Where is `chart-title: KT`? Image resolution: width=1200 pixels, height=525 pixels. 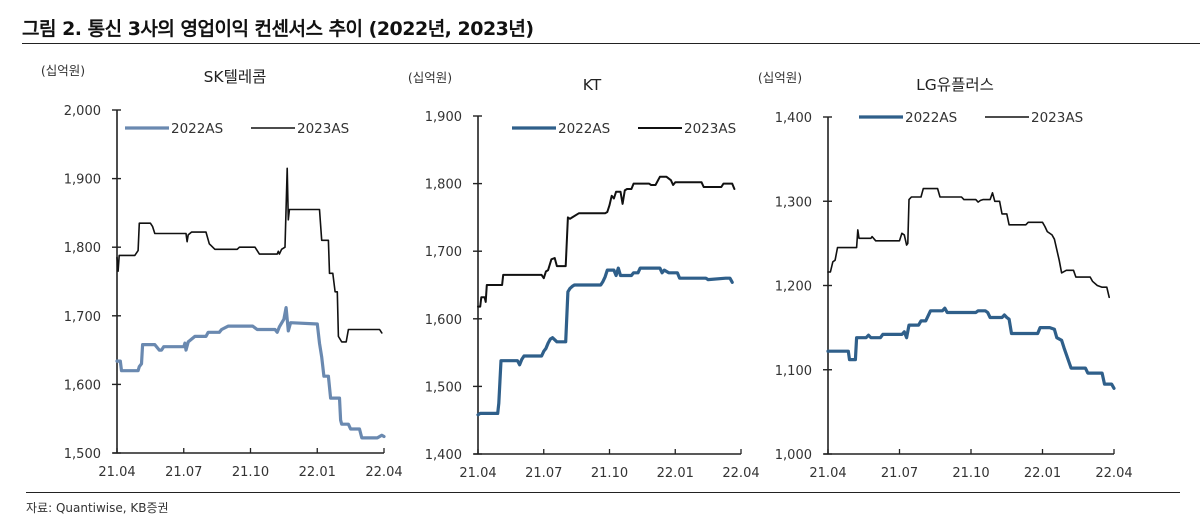 chart-title: KT is located at coordinates (592, 85).